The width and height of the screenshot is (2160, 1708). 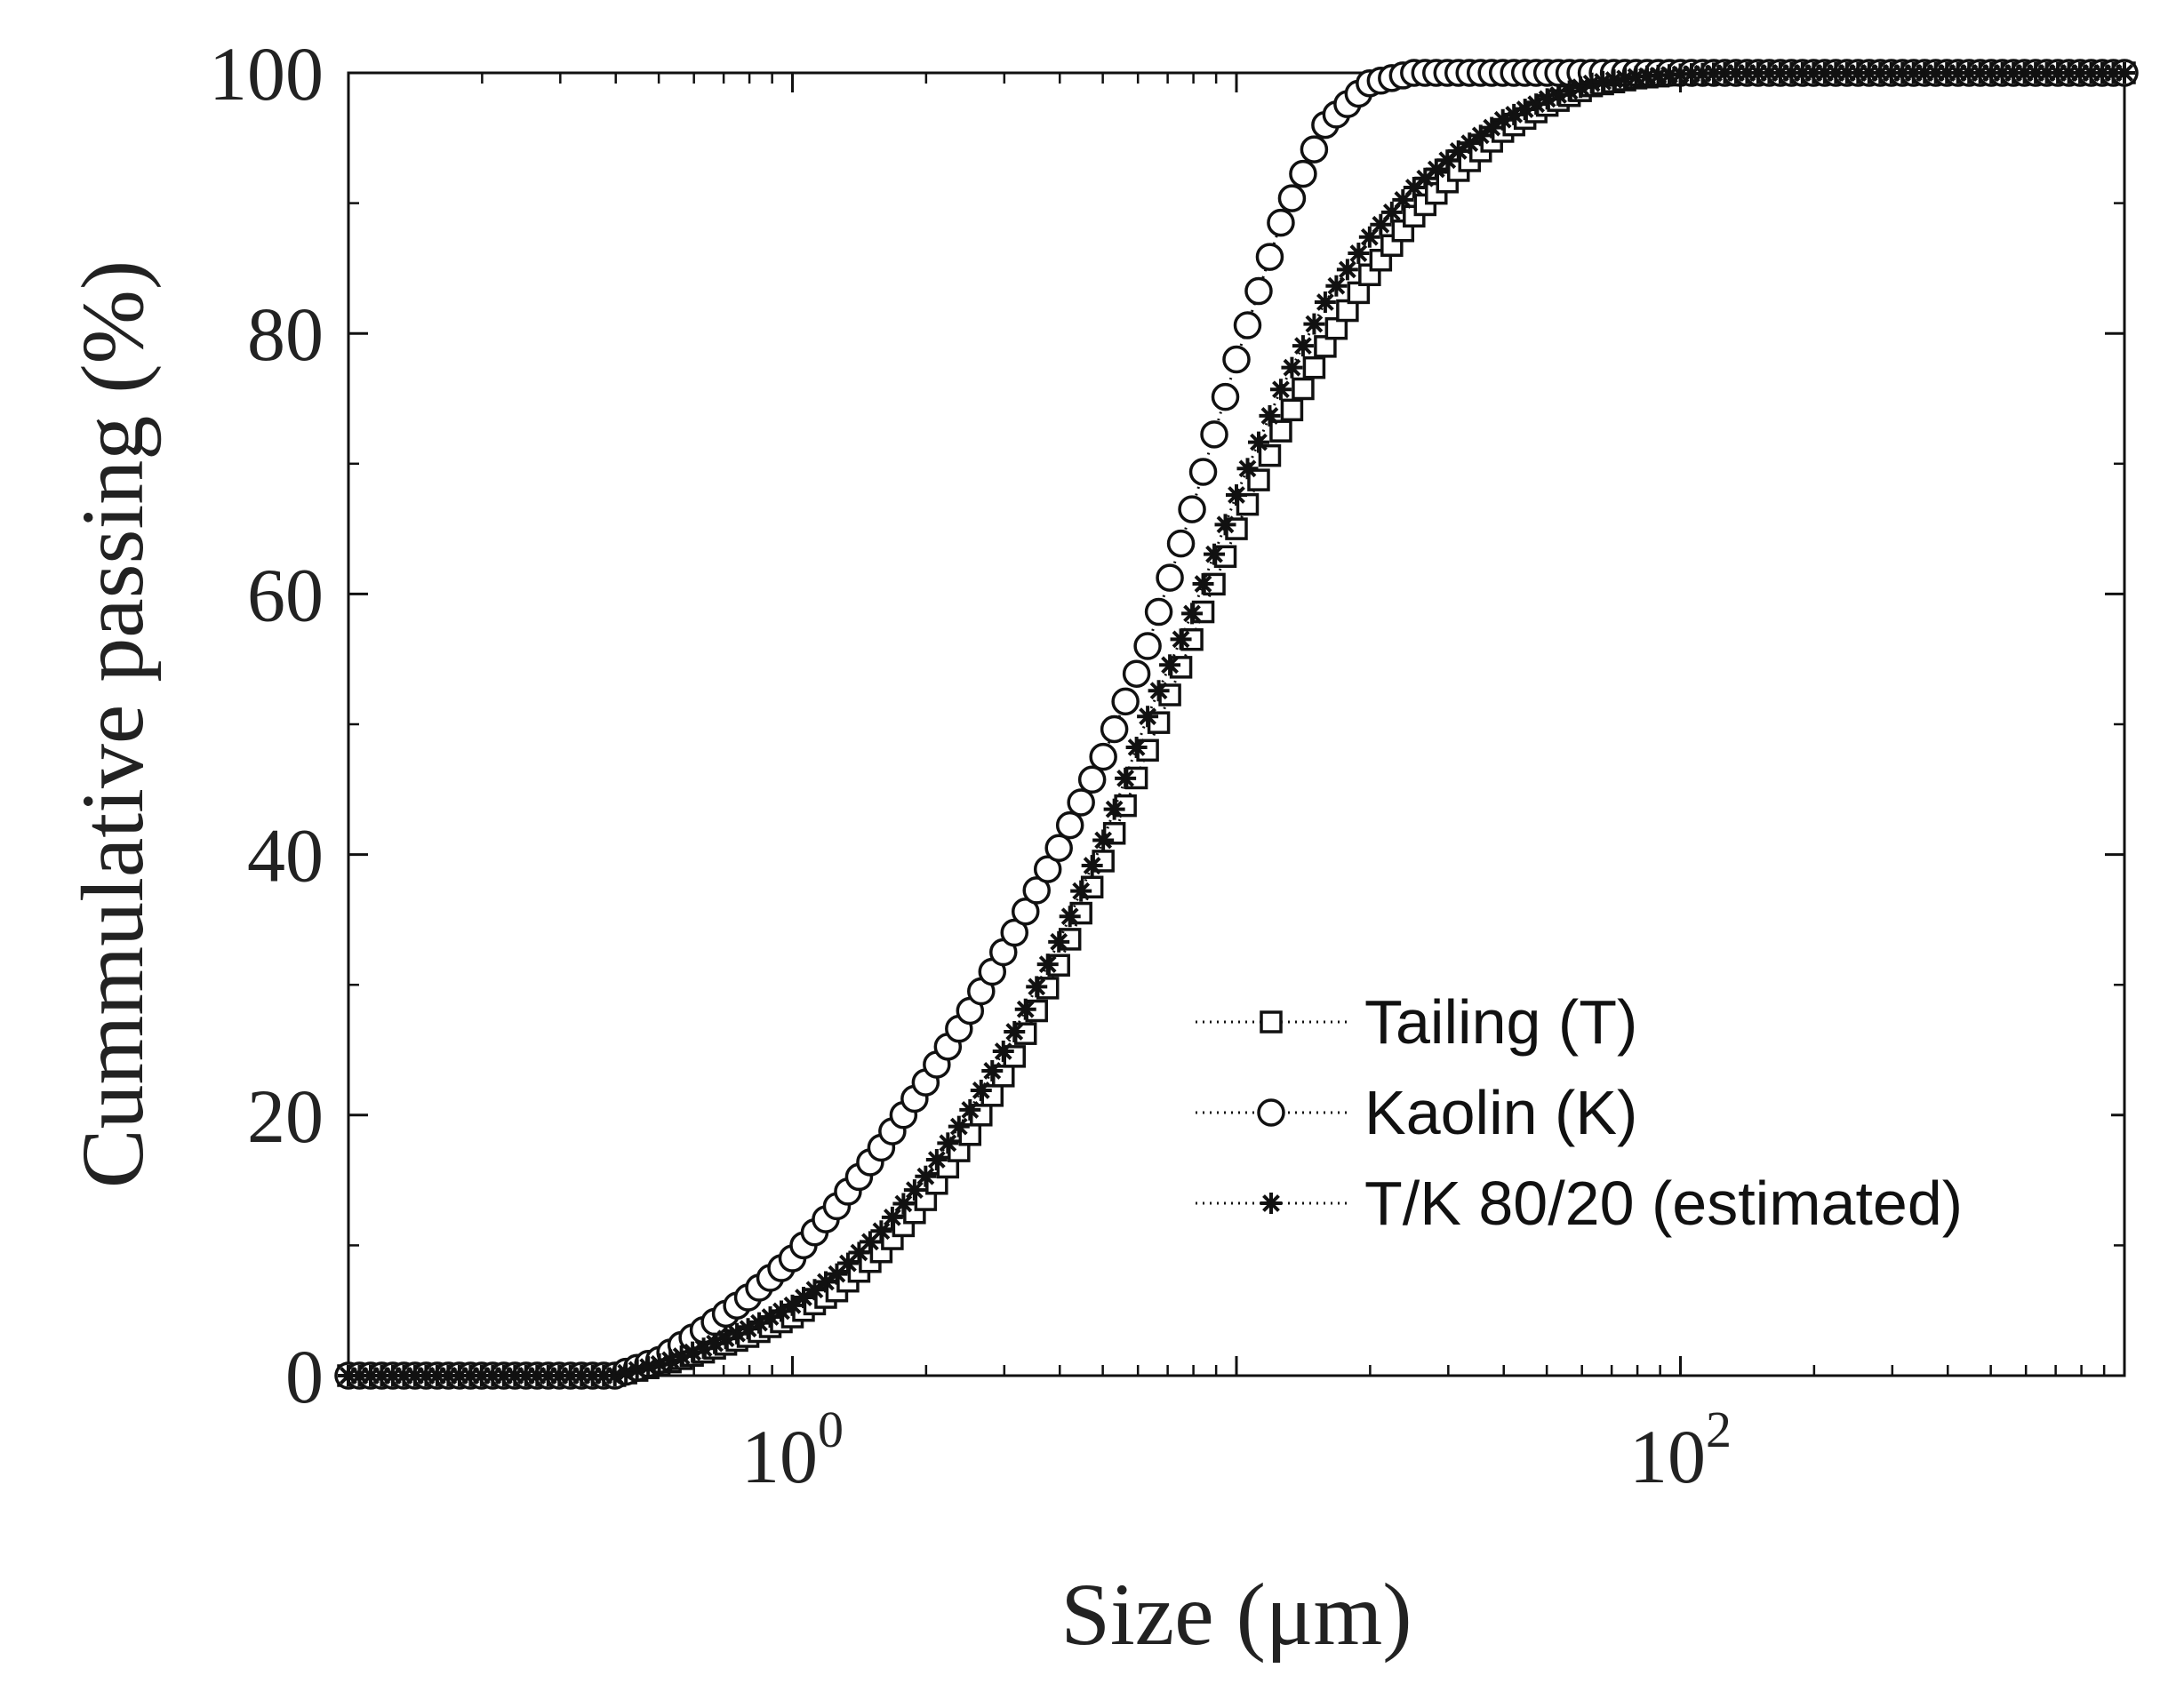 I want to click on legend-item: Kaolin (K), so click(x=1416, y=1112).